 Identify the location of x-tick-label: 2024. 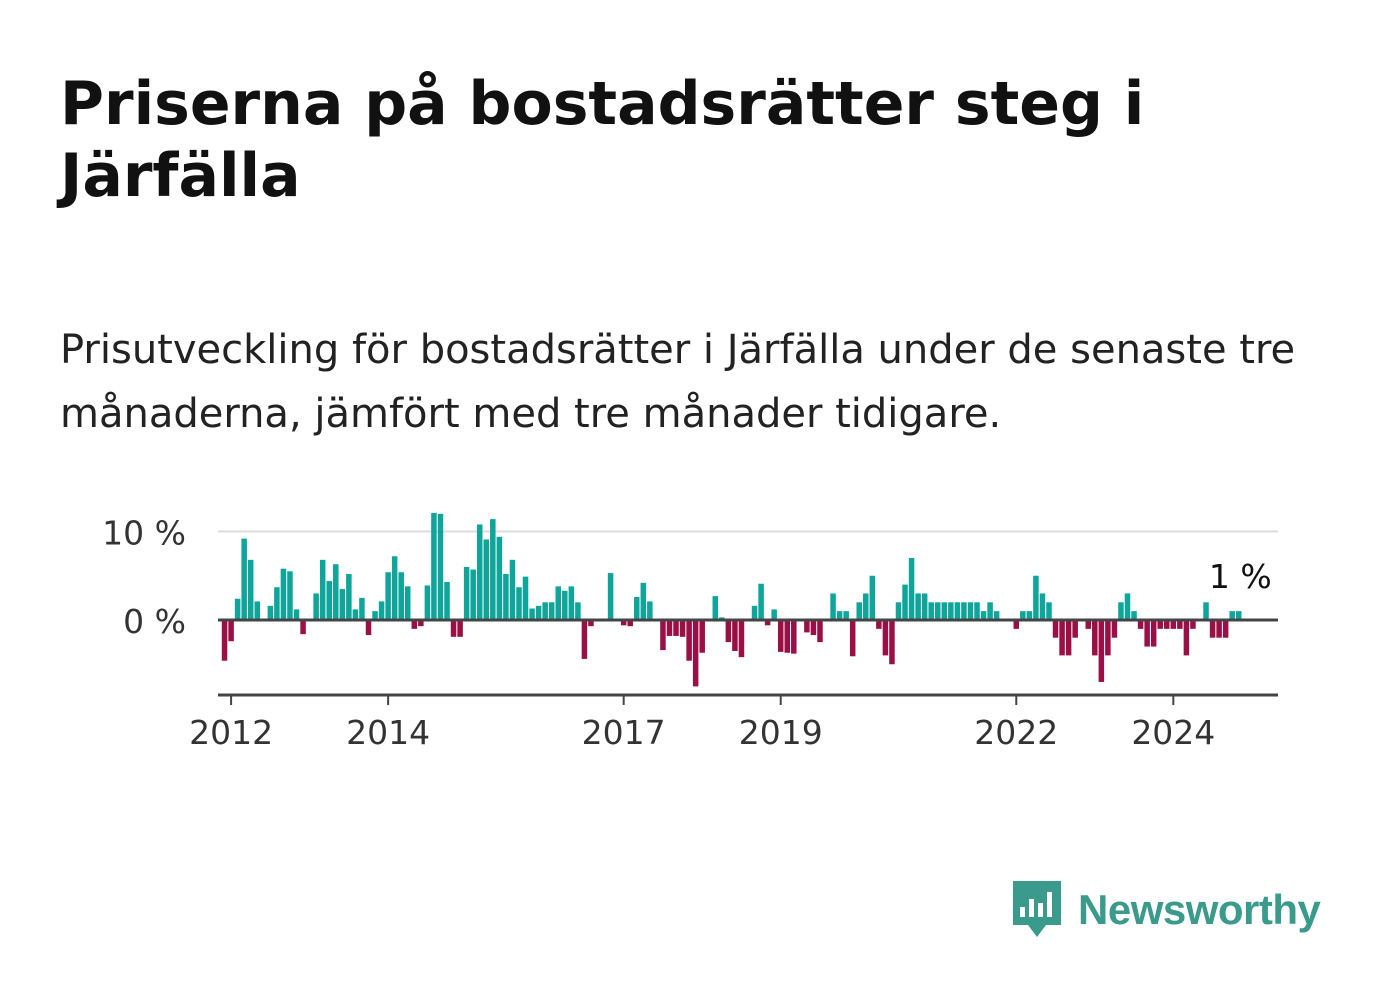
(1173, 732).